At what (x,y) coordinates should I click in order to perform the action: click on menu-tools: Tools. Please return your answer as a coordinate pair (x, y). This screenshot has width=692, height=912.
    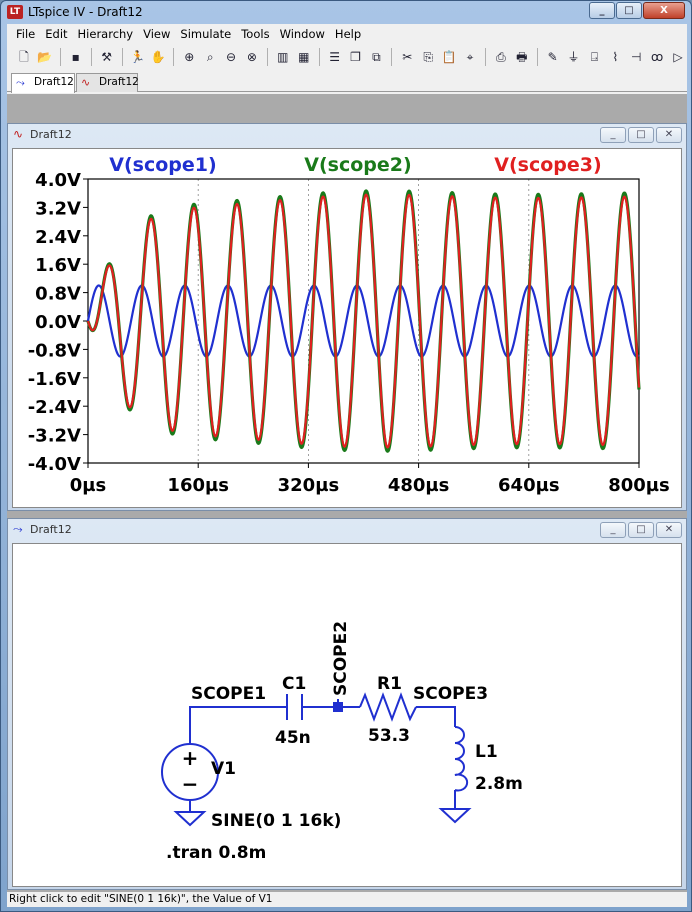
    Looking at the image, I should click on (255, 34).